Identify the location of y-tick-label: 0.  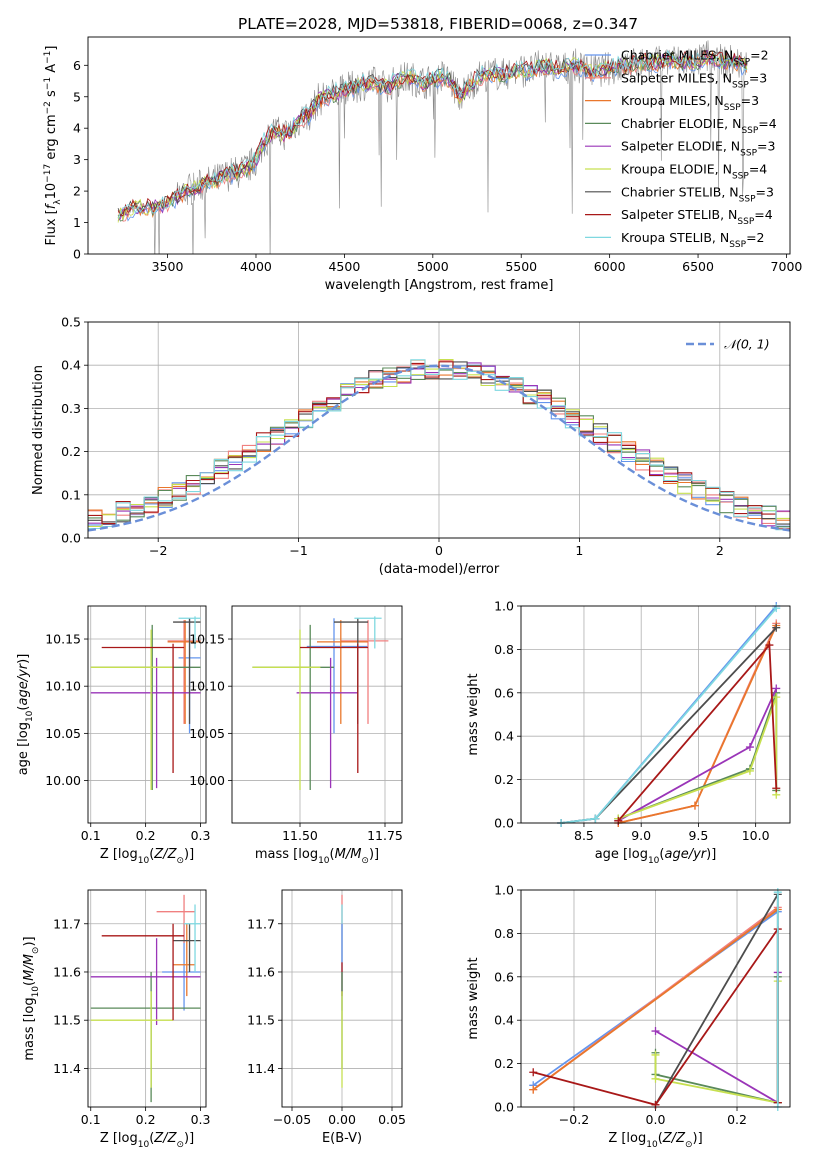
(77, 254).